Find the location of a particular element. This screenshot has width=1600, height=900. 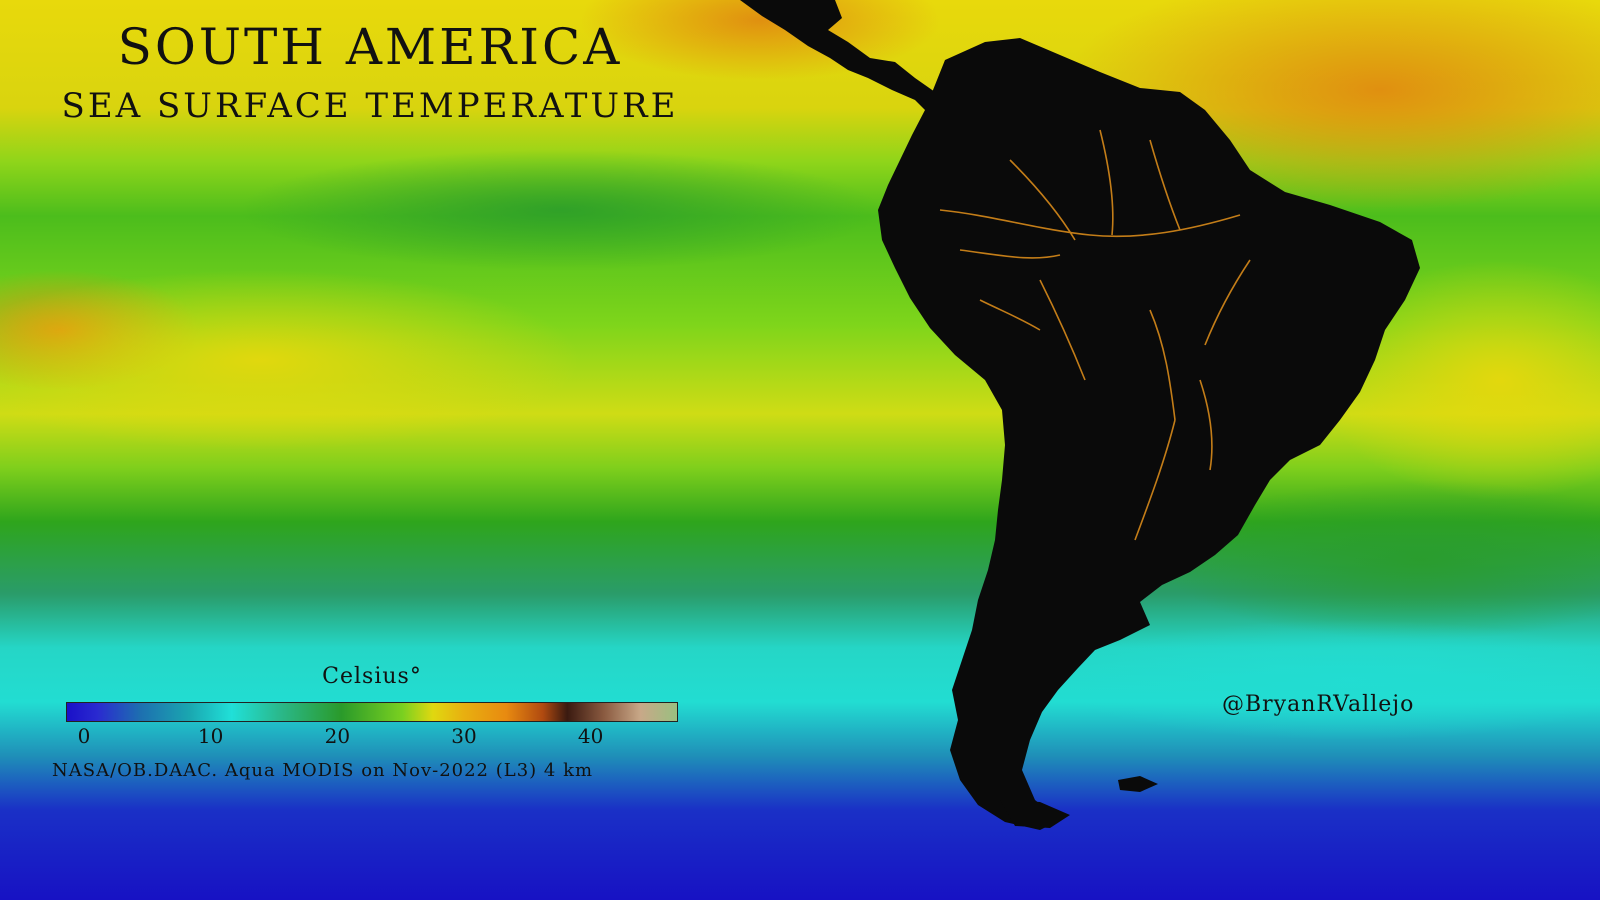

colorbar-tick-label: 40 is located at coordinates (590, 736).